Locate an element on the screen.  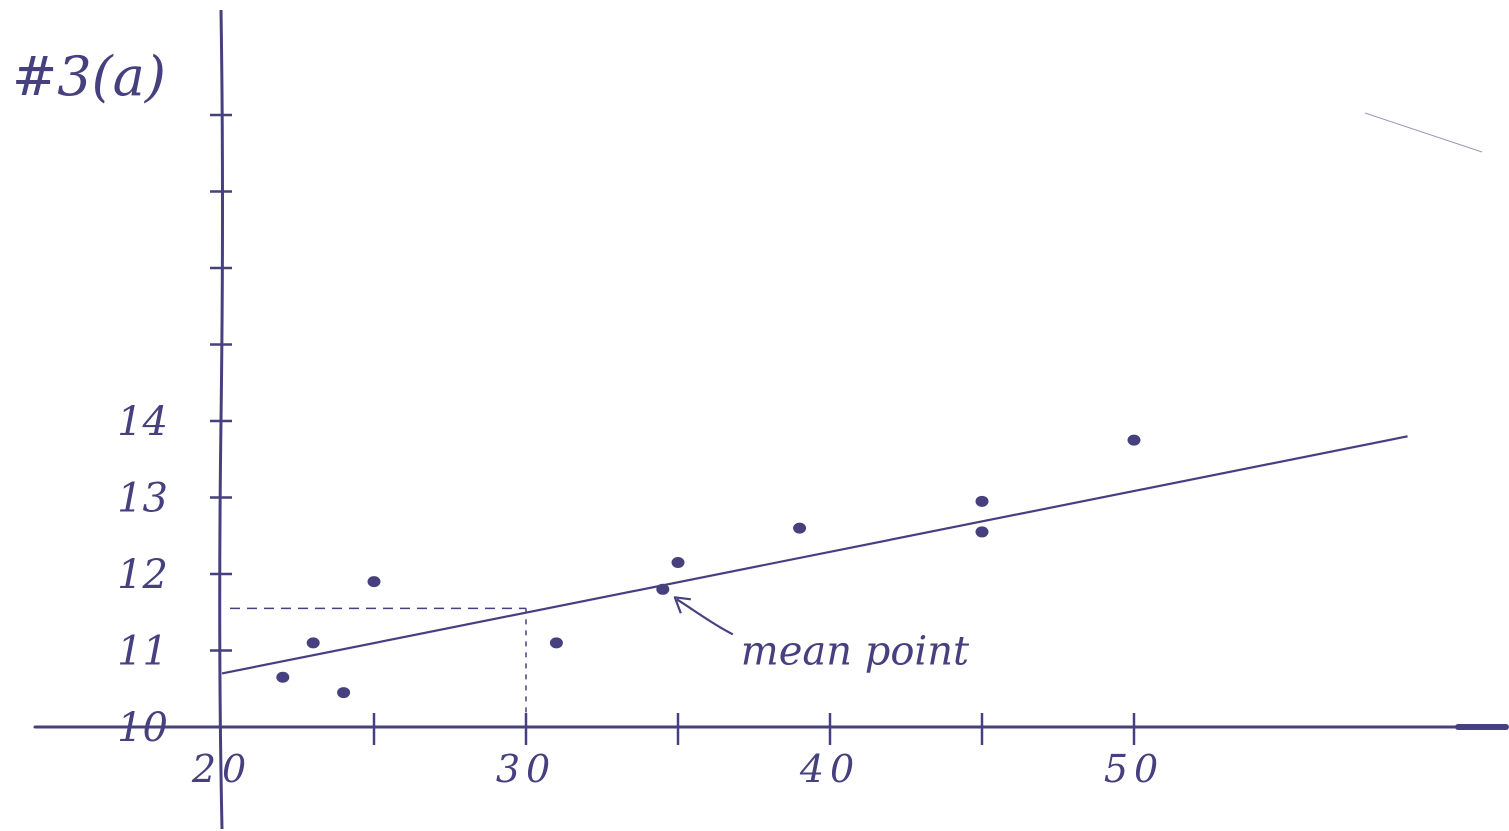
chart-title: #3(a) is located at coordinates (89, 76).